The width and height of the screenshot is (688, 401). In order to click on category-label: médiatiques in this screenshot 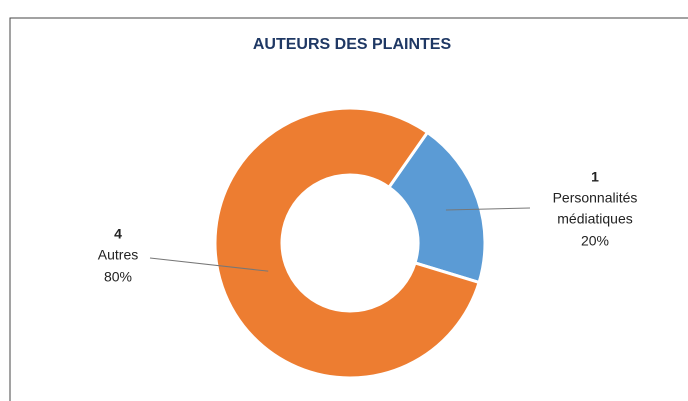, I will do `click(595, 219)`.